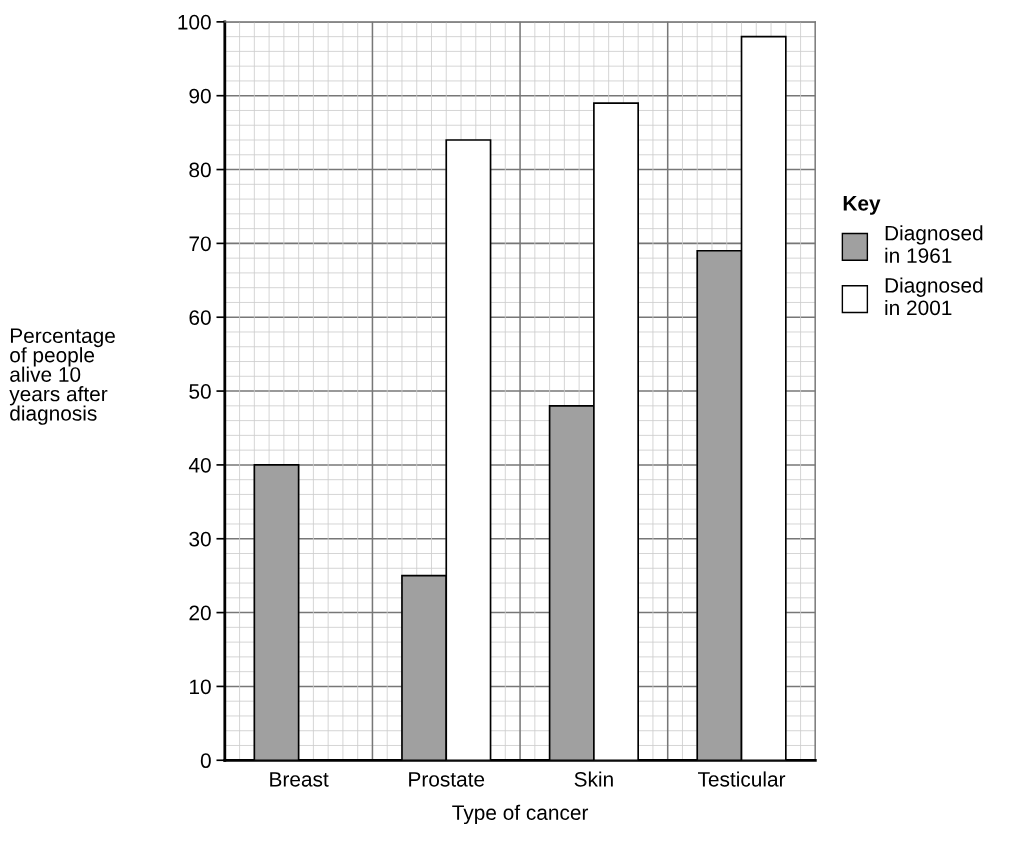 The height and width of the screenshot is (841, 1036). Describe the element at coordinates (200, 391) in the screenshot. I see `y-tick-label: 50` at that location.